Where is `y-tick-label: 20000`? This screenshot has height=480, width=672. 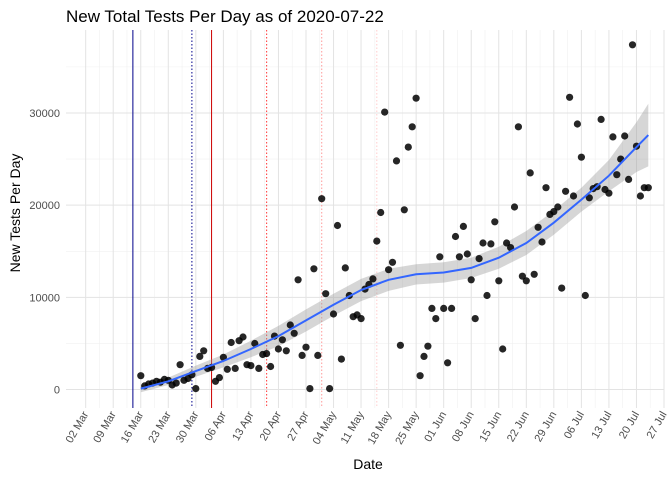
y-tick-label: 20000 is located at coordinates (44, 206).